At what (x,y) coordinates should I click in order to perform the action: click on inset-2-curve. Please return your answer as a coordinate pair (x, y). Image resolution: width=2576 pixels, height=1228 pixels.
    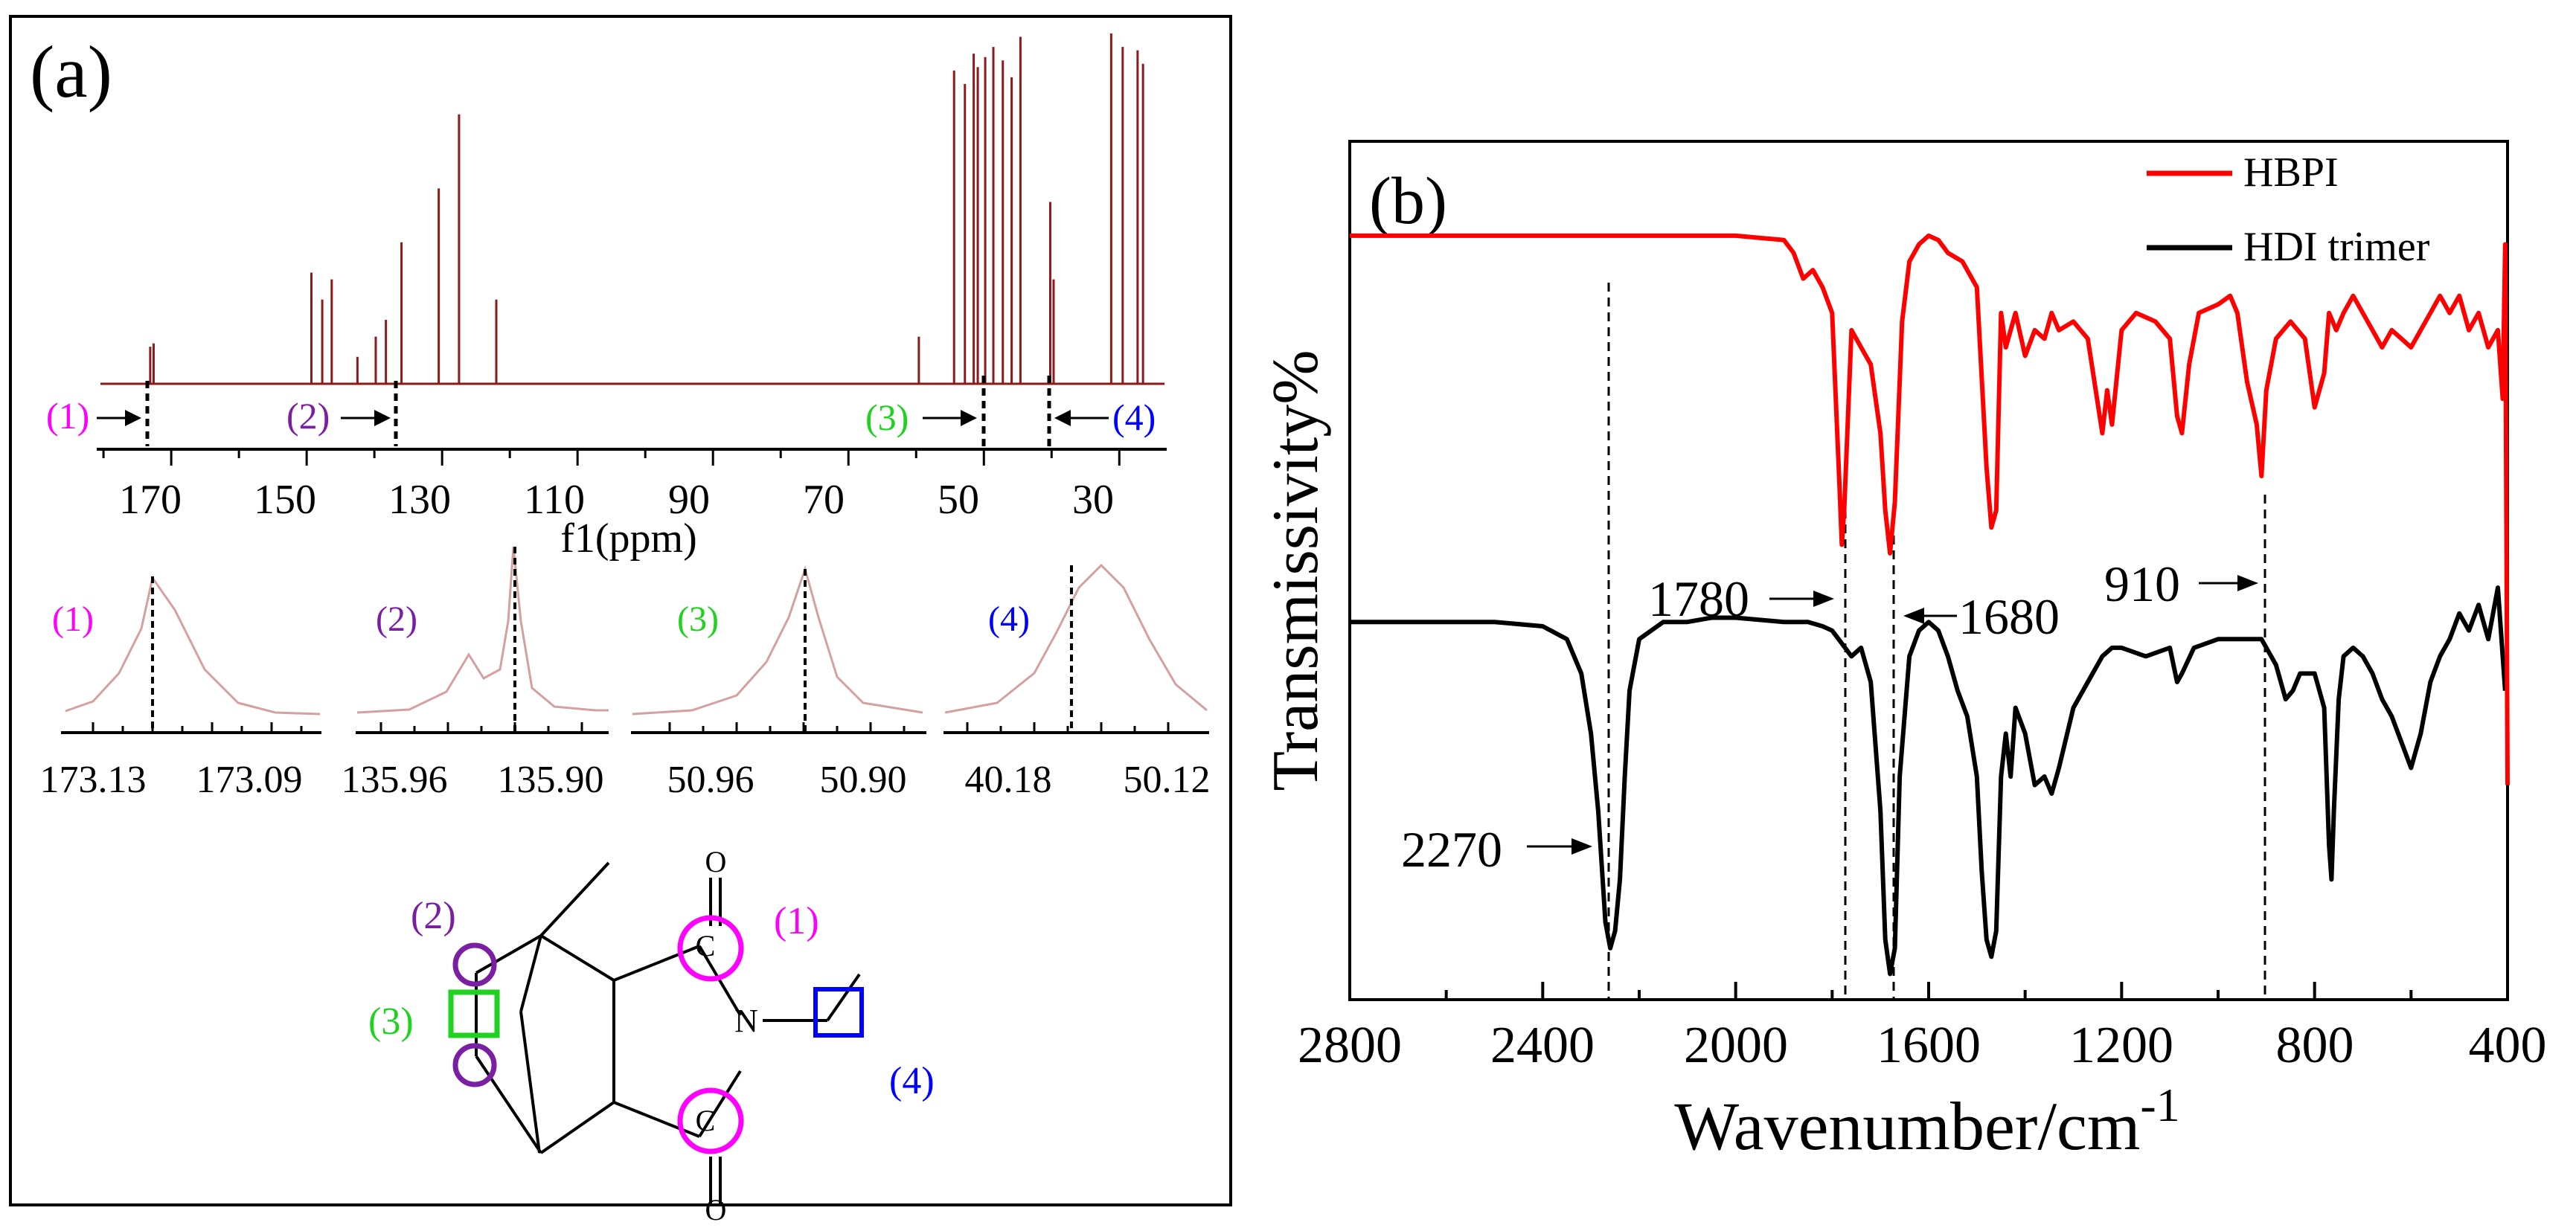
    Looking at the image, I should click on (482, 630).